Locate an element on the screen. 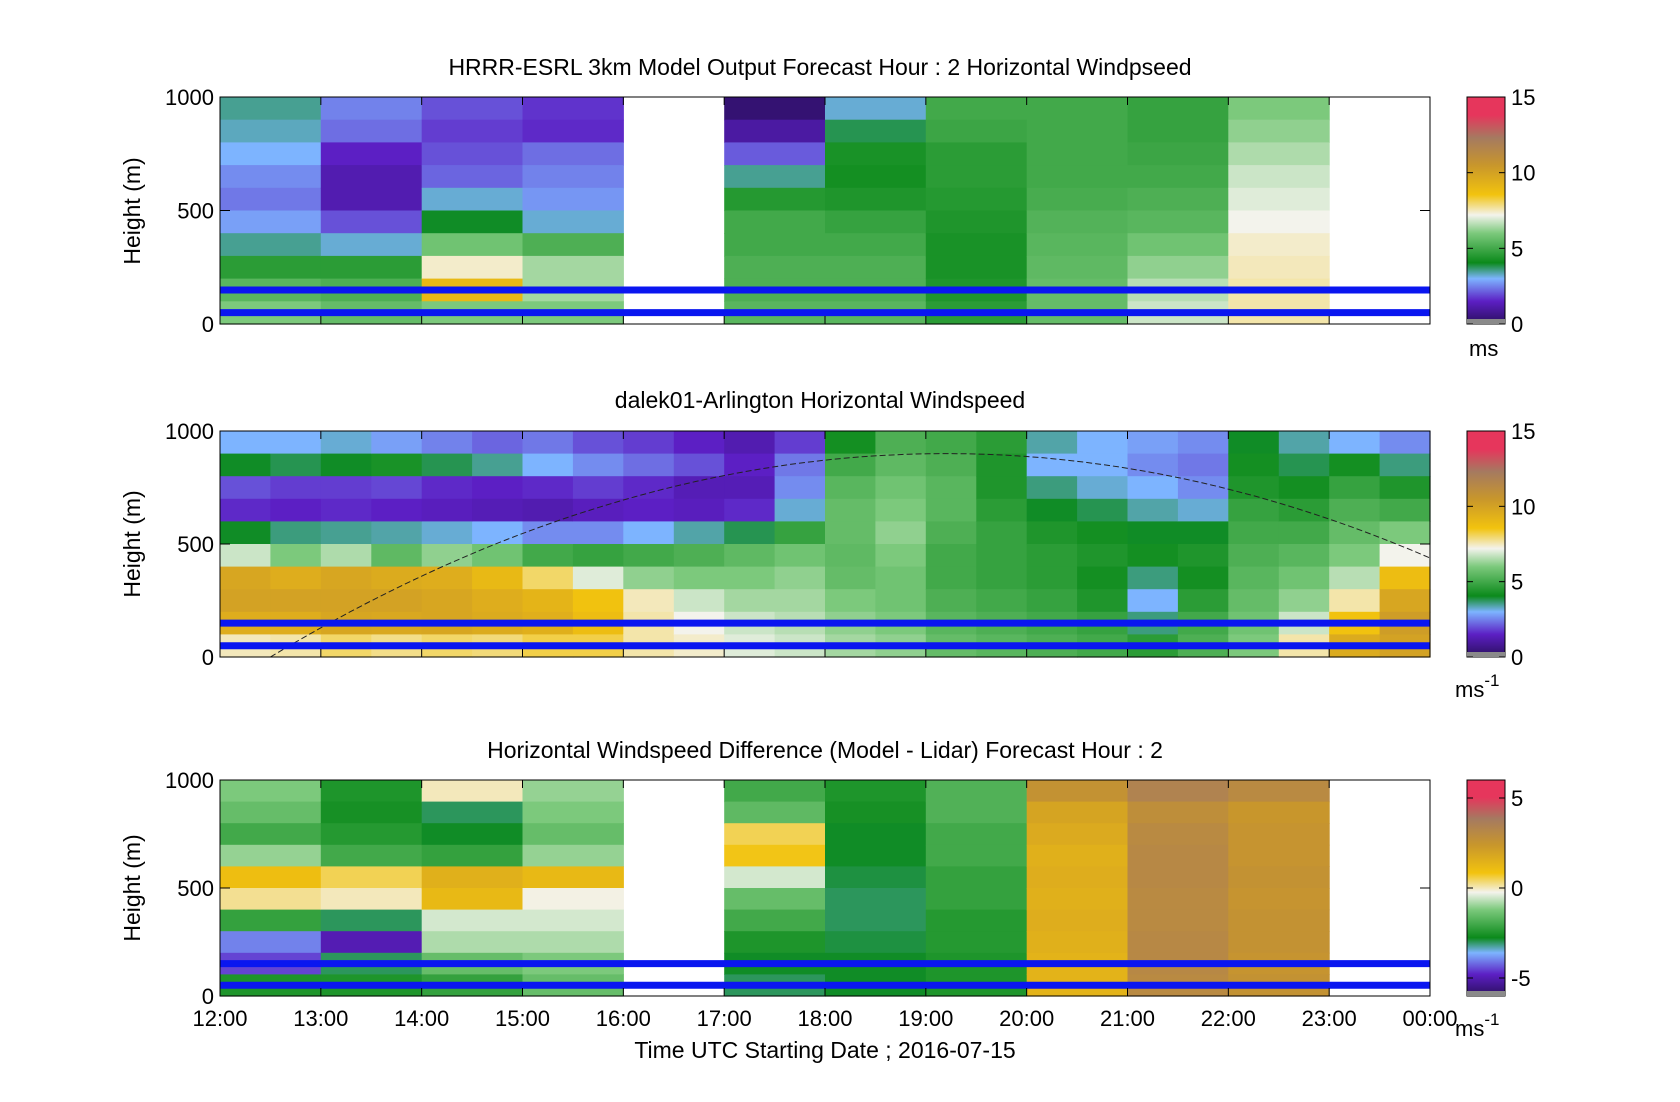  mixing-height-curve is located at coordinates (850, 555).